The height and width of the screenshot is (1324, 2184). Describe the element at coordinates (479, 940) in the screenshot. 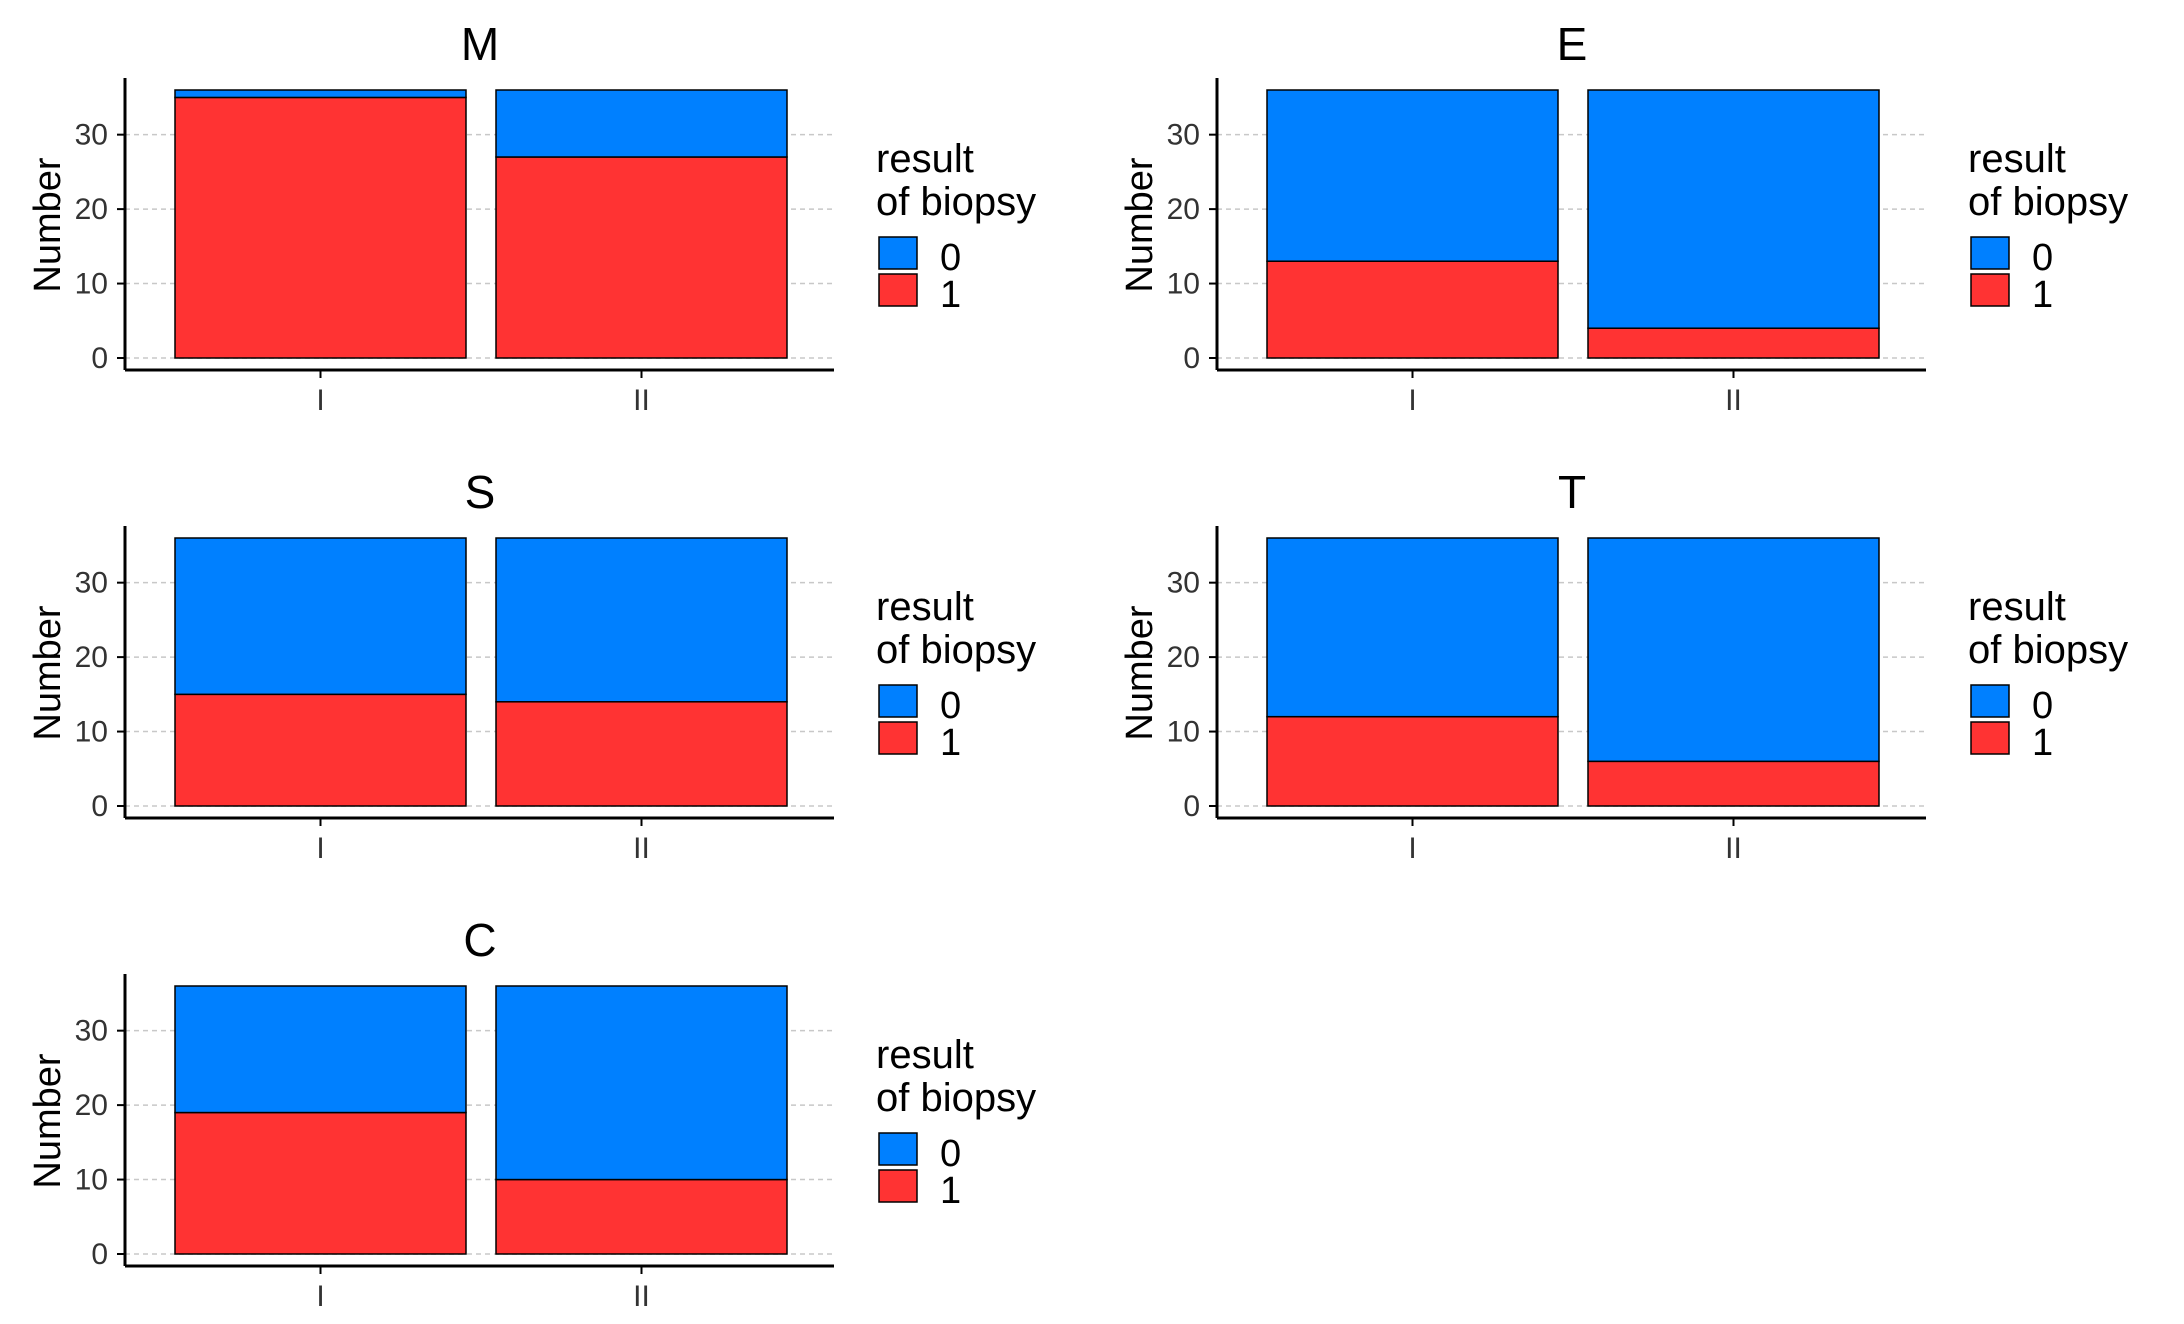

I see `panel-title: C` at that location.